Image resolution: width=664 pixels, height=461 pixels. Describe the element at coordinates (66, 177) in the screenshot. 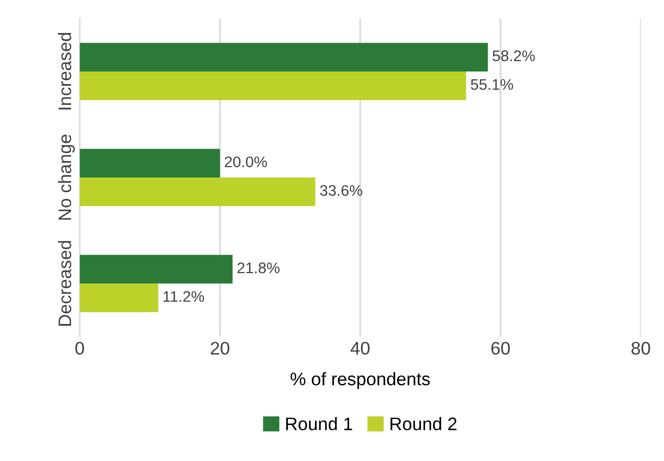

I see `y-tick-label: No change` at that location.